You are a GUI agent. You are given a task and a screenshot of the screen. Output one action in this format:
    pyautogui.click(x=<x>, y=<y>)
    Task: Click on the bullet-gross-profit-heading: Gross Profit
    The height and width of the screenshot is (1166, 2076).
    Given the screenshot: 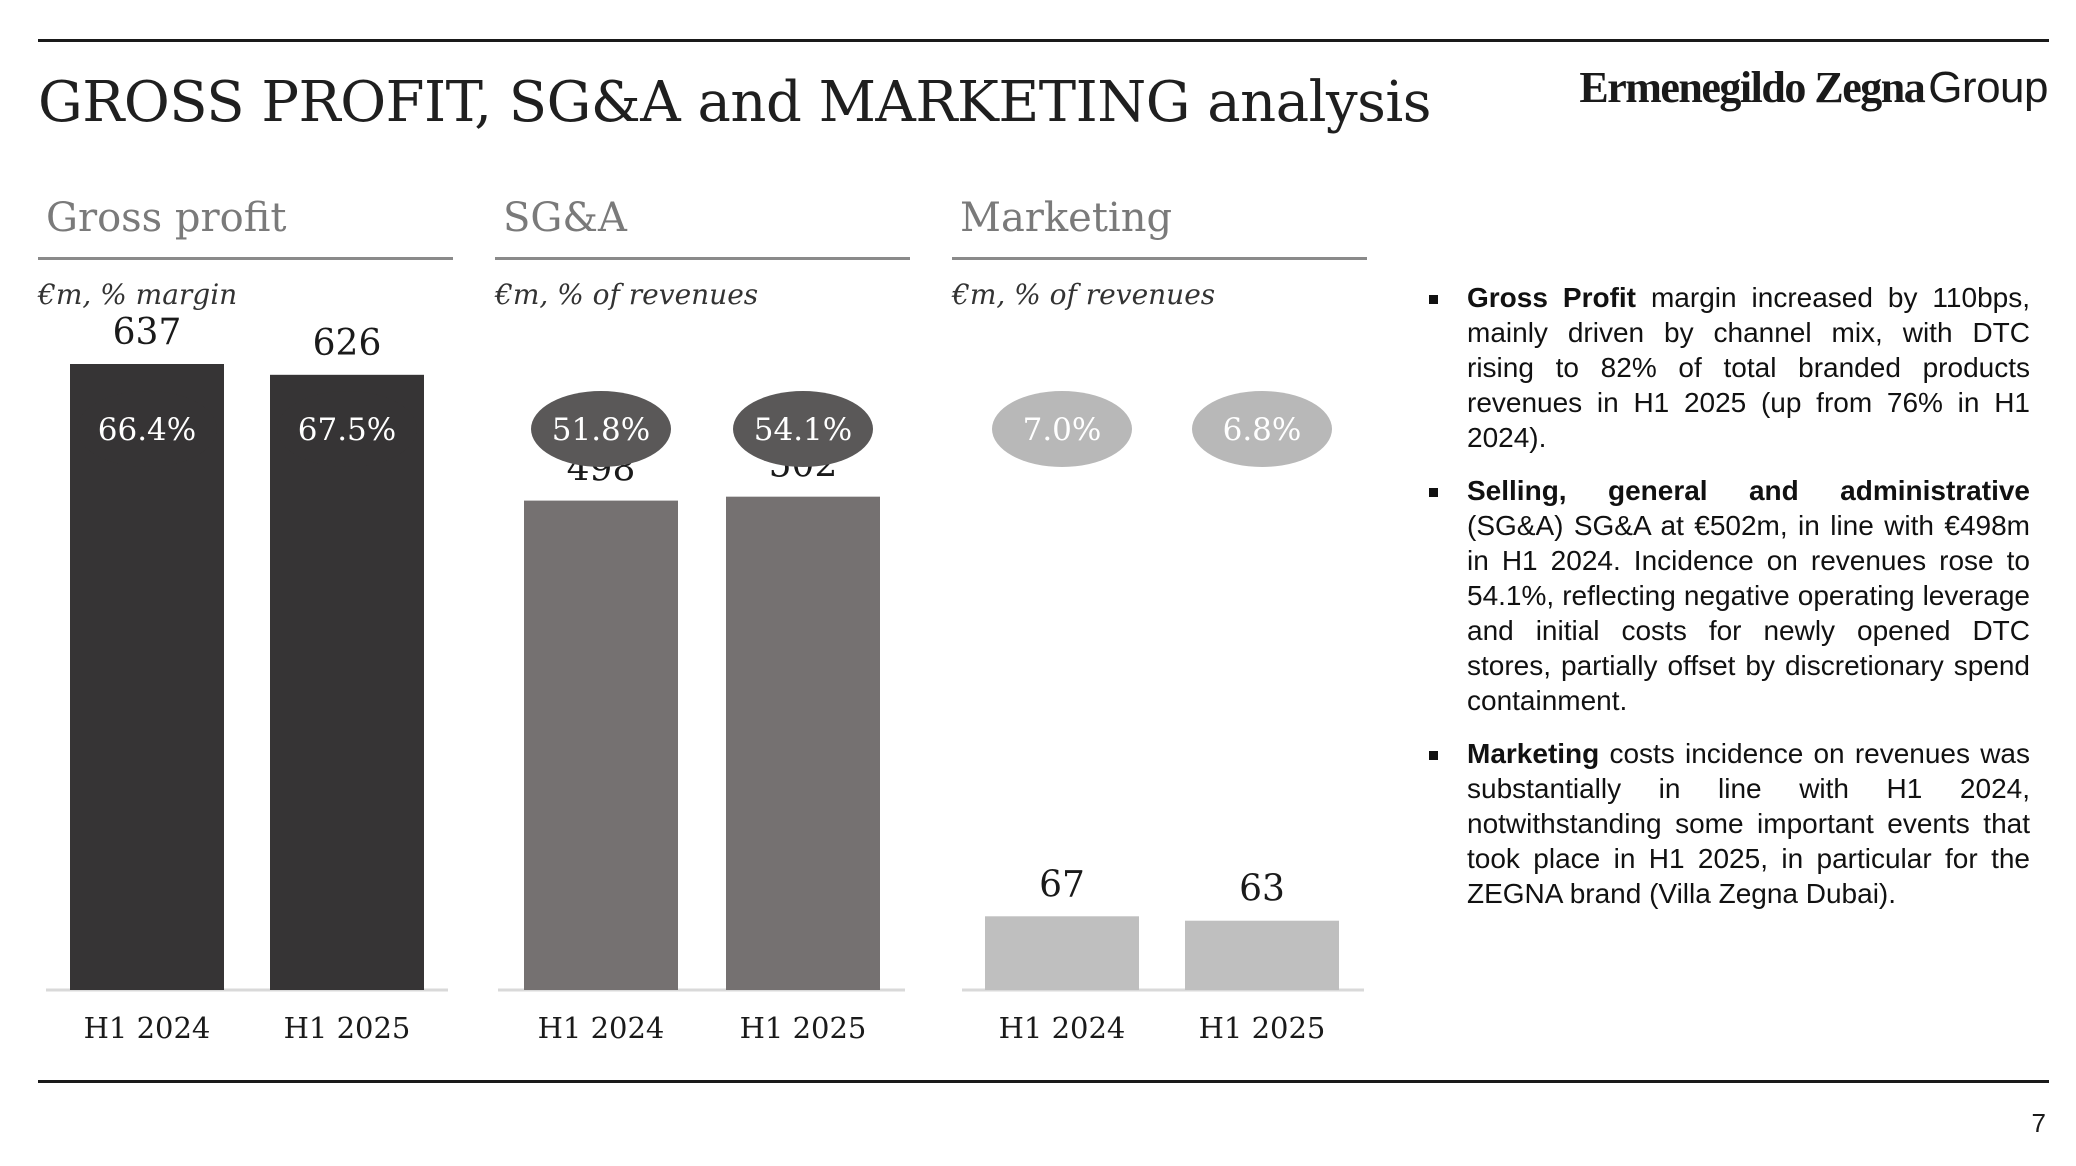 What is the action you would take?
    pyautogui.click(x=1551, y=297)
    